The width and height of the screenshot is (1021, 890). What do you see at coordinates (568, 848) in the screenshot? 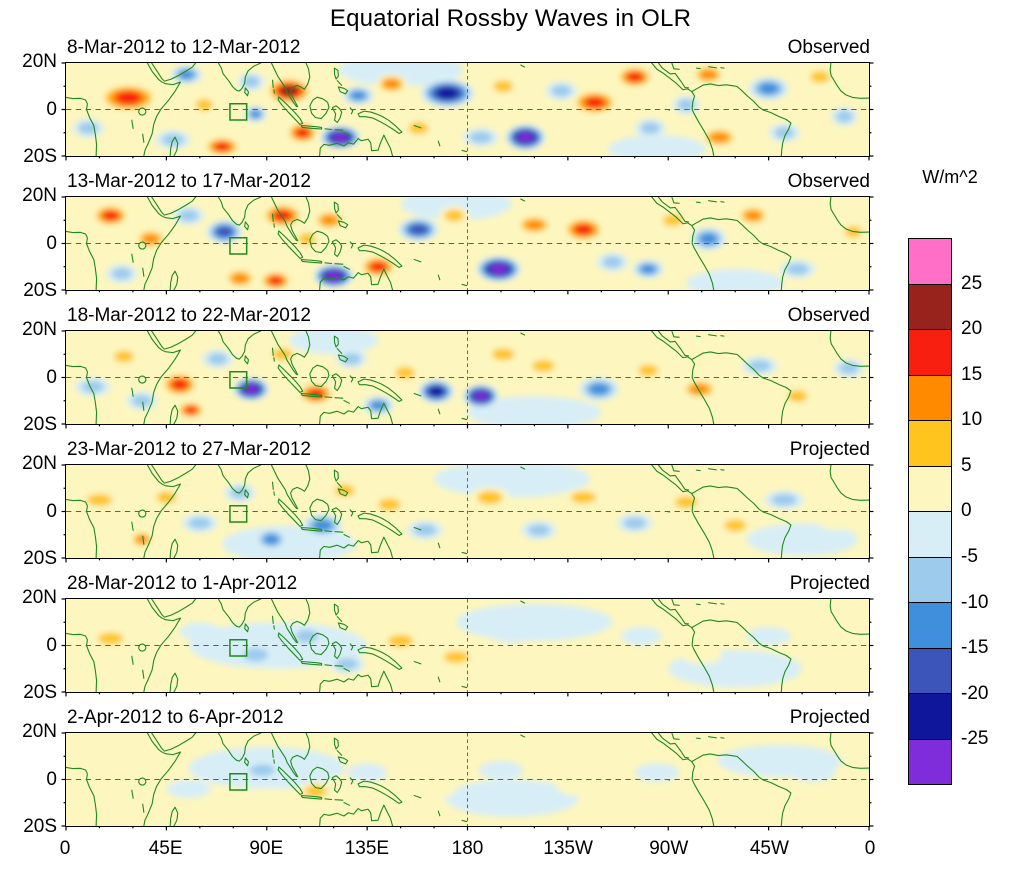
I see `x-axis-label: 135W` at bounding box center [568, 848].